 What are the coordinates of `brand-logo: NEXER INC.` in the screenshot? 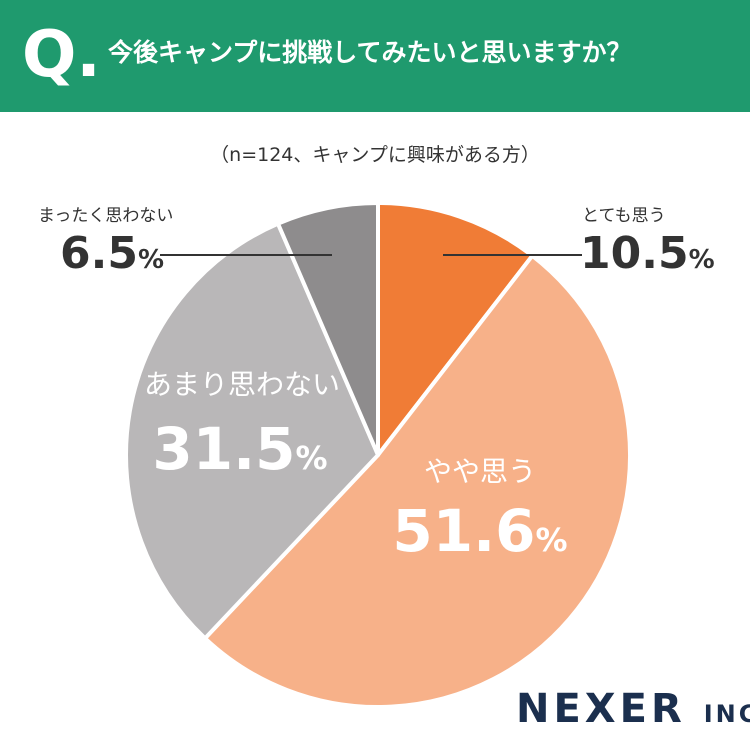 It's located at (633, 709).